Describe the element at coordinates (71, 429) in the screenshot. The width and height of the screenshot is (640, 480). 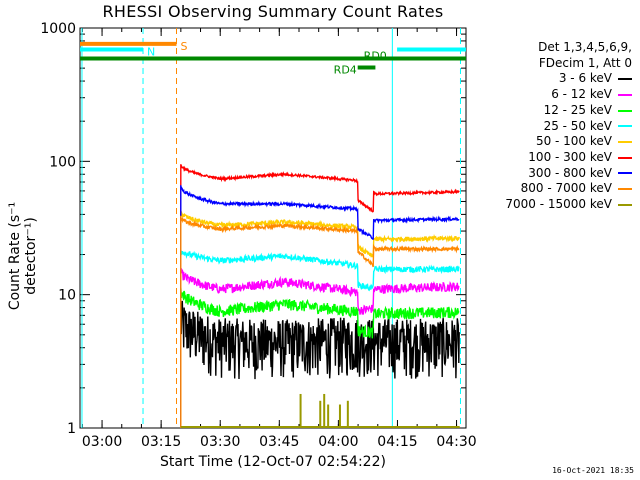
I see `y-tick-label: 1` at that location.